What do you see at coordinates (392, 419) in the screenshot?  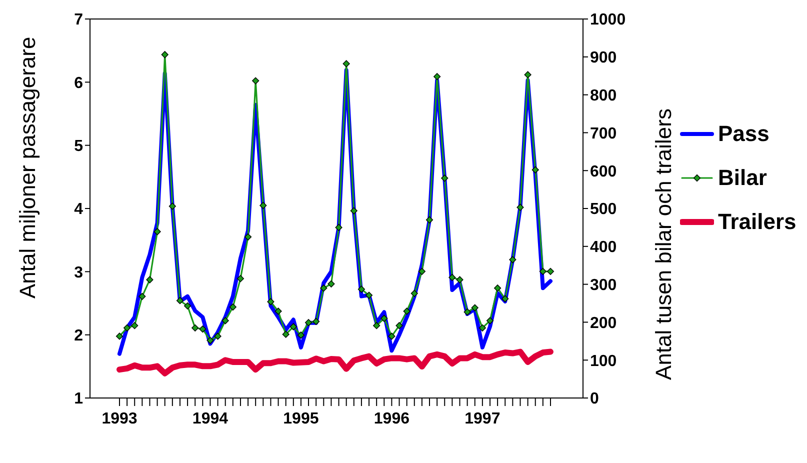 I see `x-tick-label: 1996` at bounding box center [392, 419].